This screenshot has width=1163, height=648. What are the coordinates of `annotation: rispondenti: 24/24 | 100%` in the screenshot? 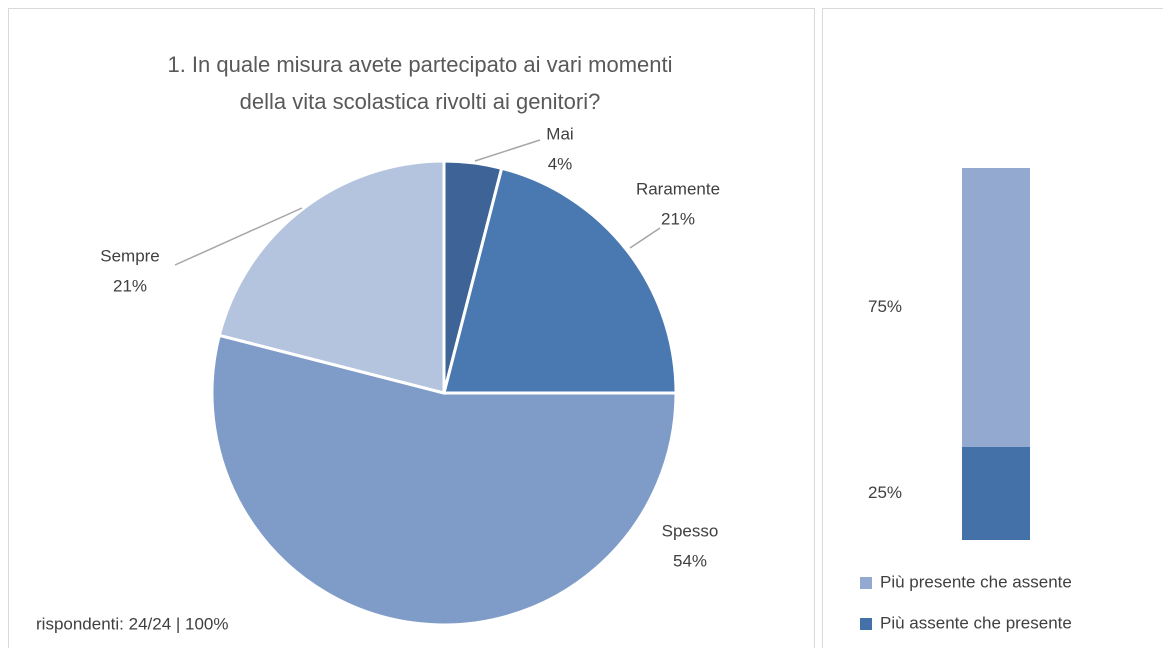 It's located at (132, 623).